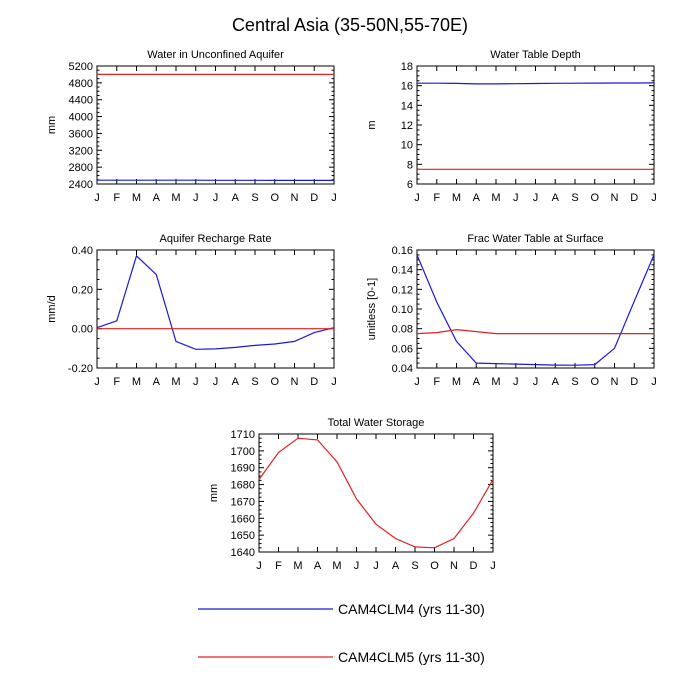  I want to click on y-tick-label: -0.20, so click(80, 369).